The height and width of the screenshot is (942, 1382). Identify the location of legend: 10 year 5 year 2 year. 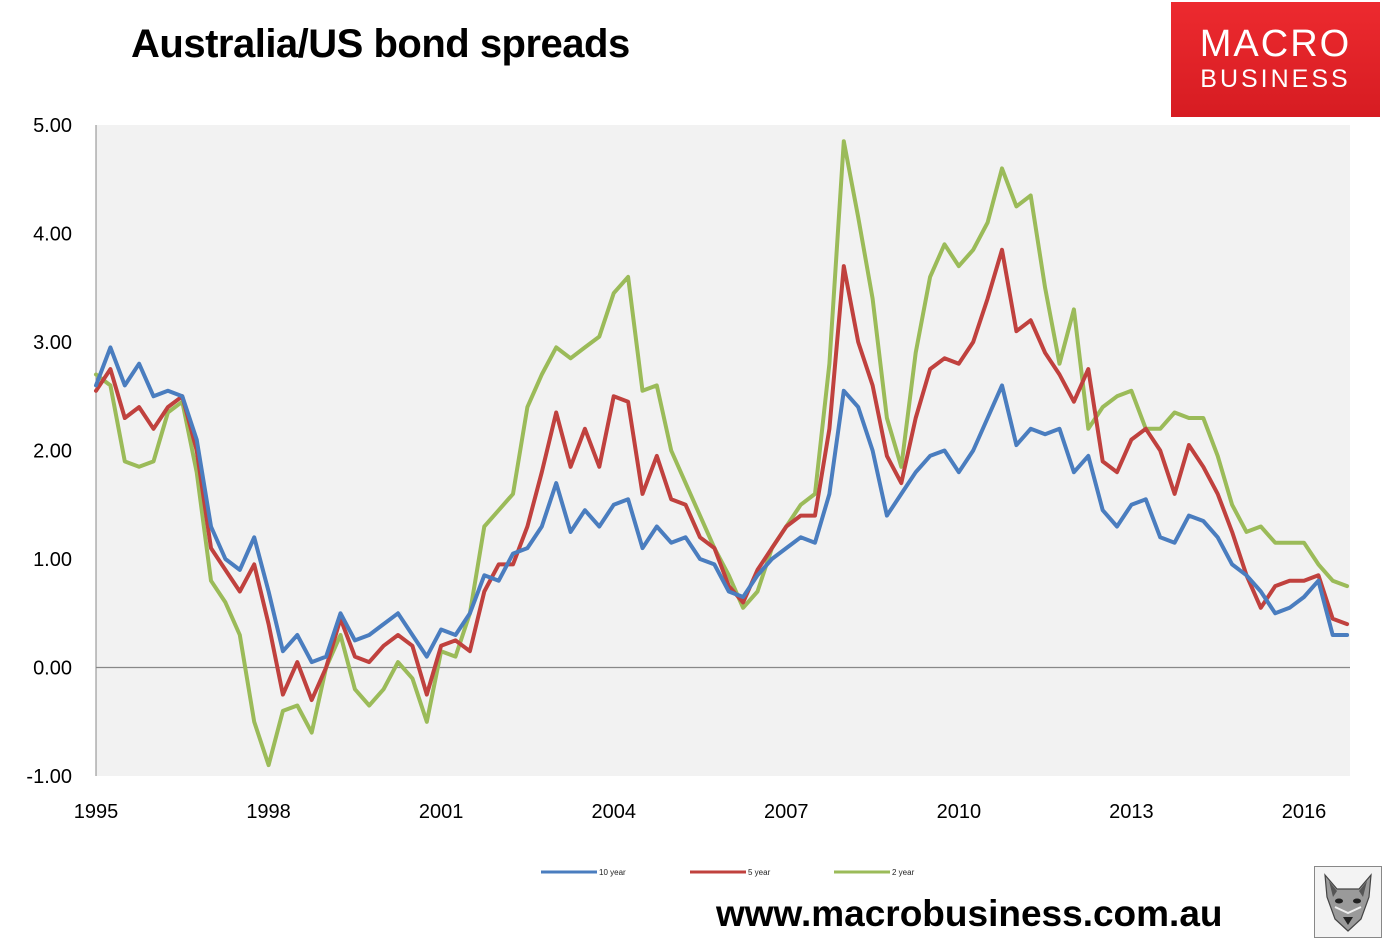
(728, 872).